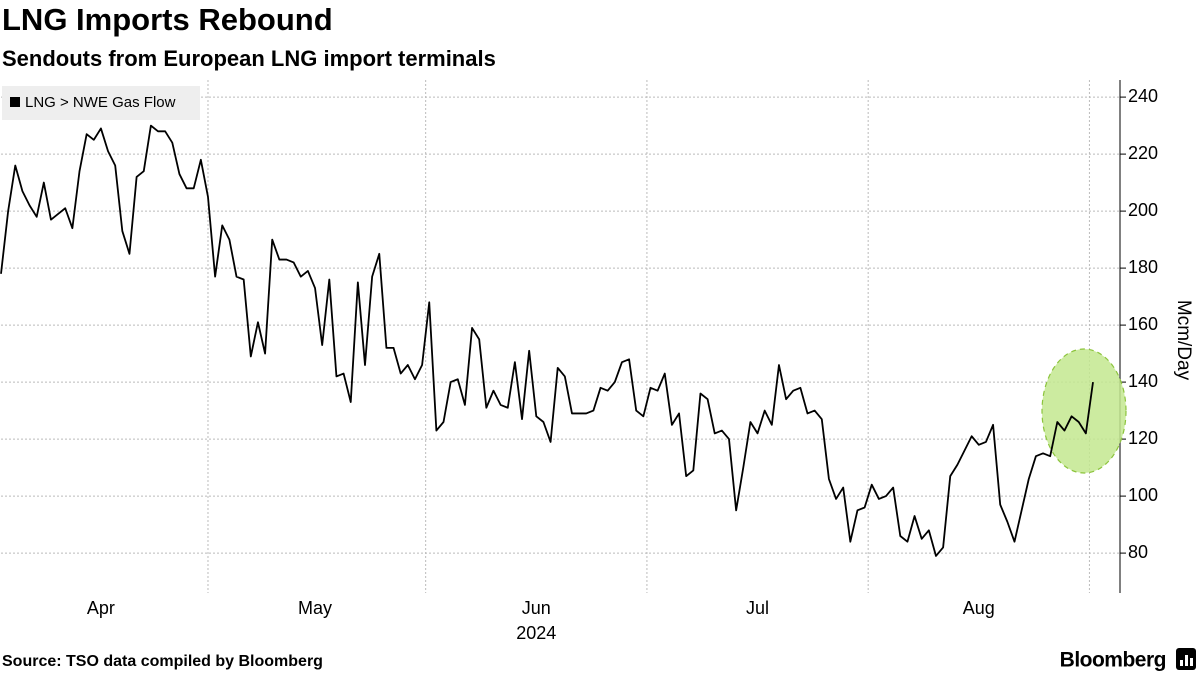  Describe the element at coordinates (1084, 411) in the screenshot. I see `highlight` at that location.